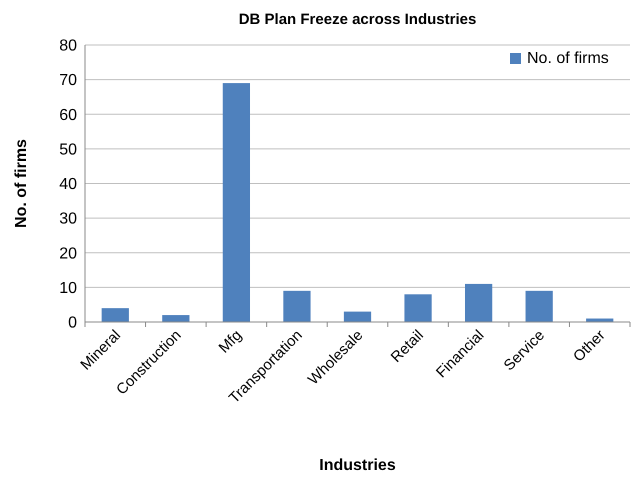 The width and height of the screenshot is (639, 480). Describe the element at coordinates (68, 288) in the screenshot. I see `y-tick-label: 10` at that location.